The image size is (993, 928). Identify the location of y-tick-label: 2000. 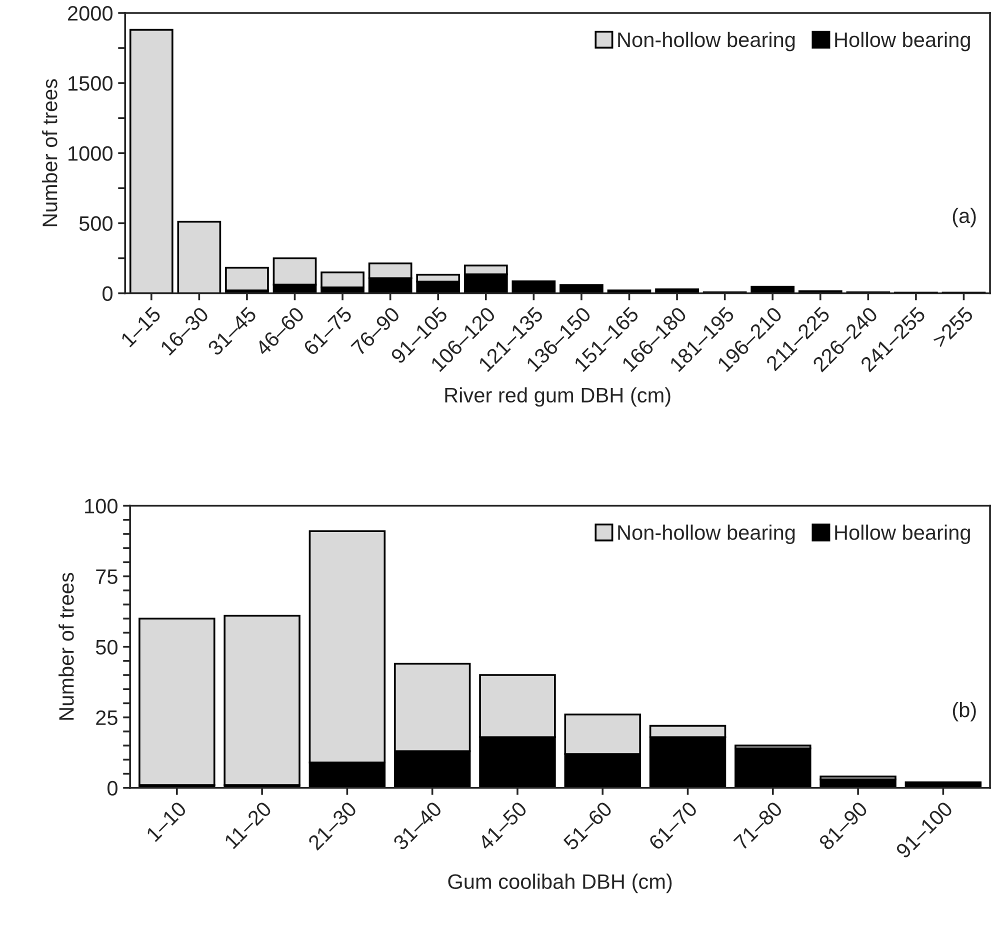
(90, 13).